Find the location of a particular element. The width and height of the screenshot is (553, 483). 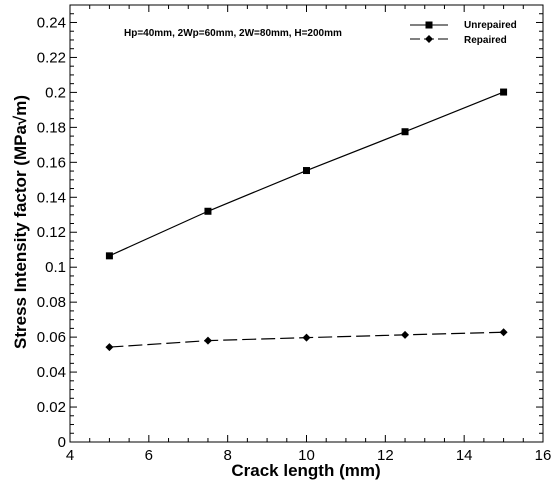

y-tick-label: 0.04 is located at coordinates (51, 372).